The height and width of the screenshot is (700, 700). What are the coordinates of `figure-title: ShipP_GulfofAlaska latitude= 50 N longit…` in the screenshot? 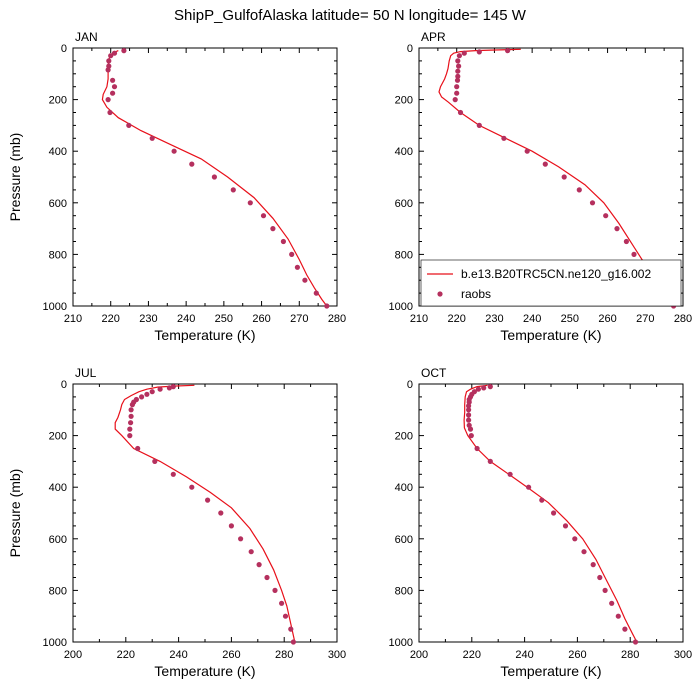 It's located at (350, 15).